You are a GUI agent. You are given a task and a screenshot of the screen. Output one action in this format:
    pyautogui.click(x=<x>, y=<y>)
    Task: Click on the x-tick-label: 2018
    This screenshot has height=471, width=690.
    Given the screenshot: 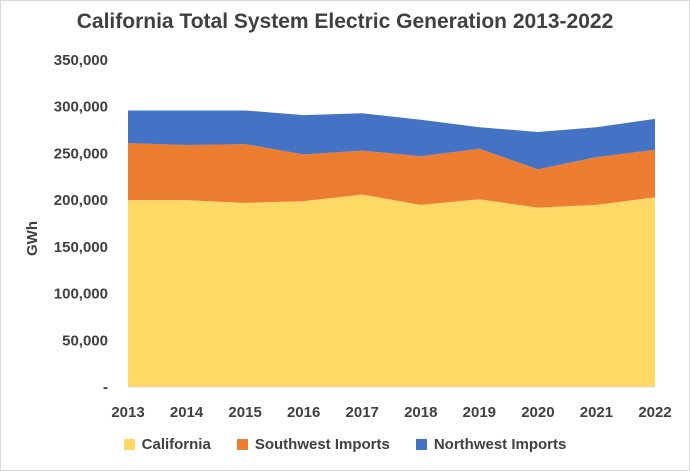 What is the action you would take?
    pyautogui.click(x=420, y=412)
    